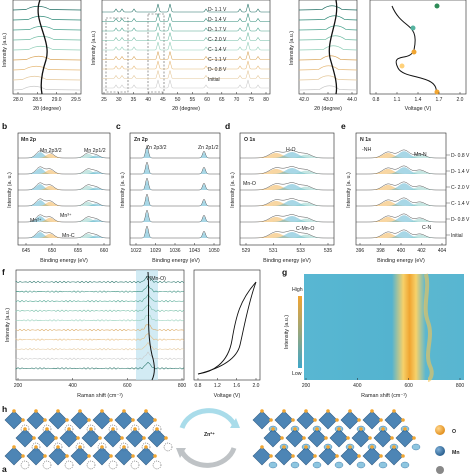 This screenshot has width=474, height=474. I want to click on x-tick-label: 800, so click(460, 386).